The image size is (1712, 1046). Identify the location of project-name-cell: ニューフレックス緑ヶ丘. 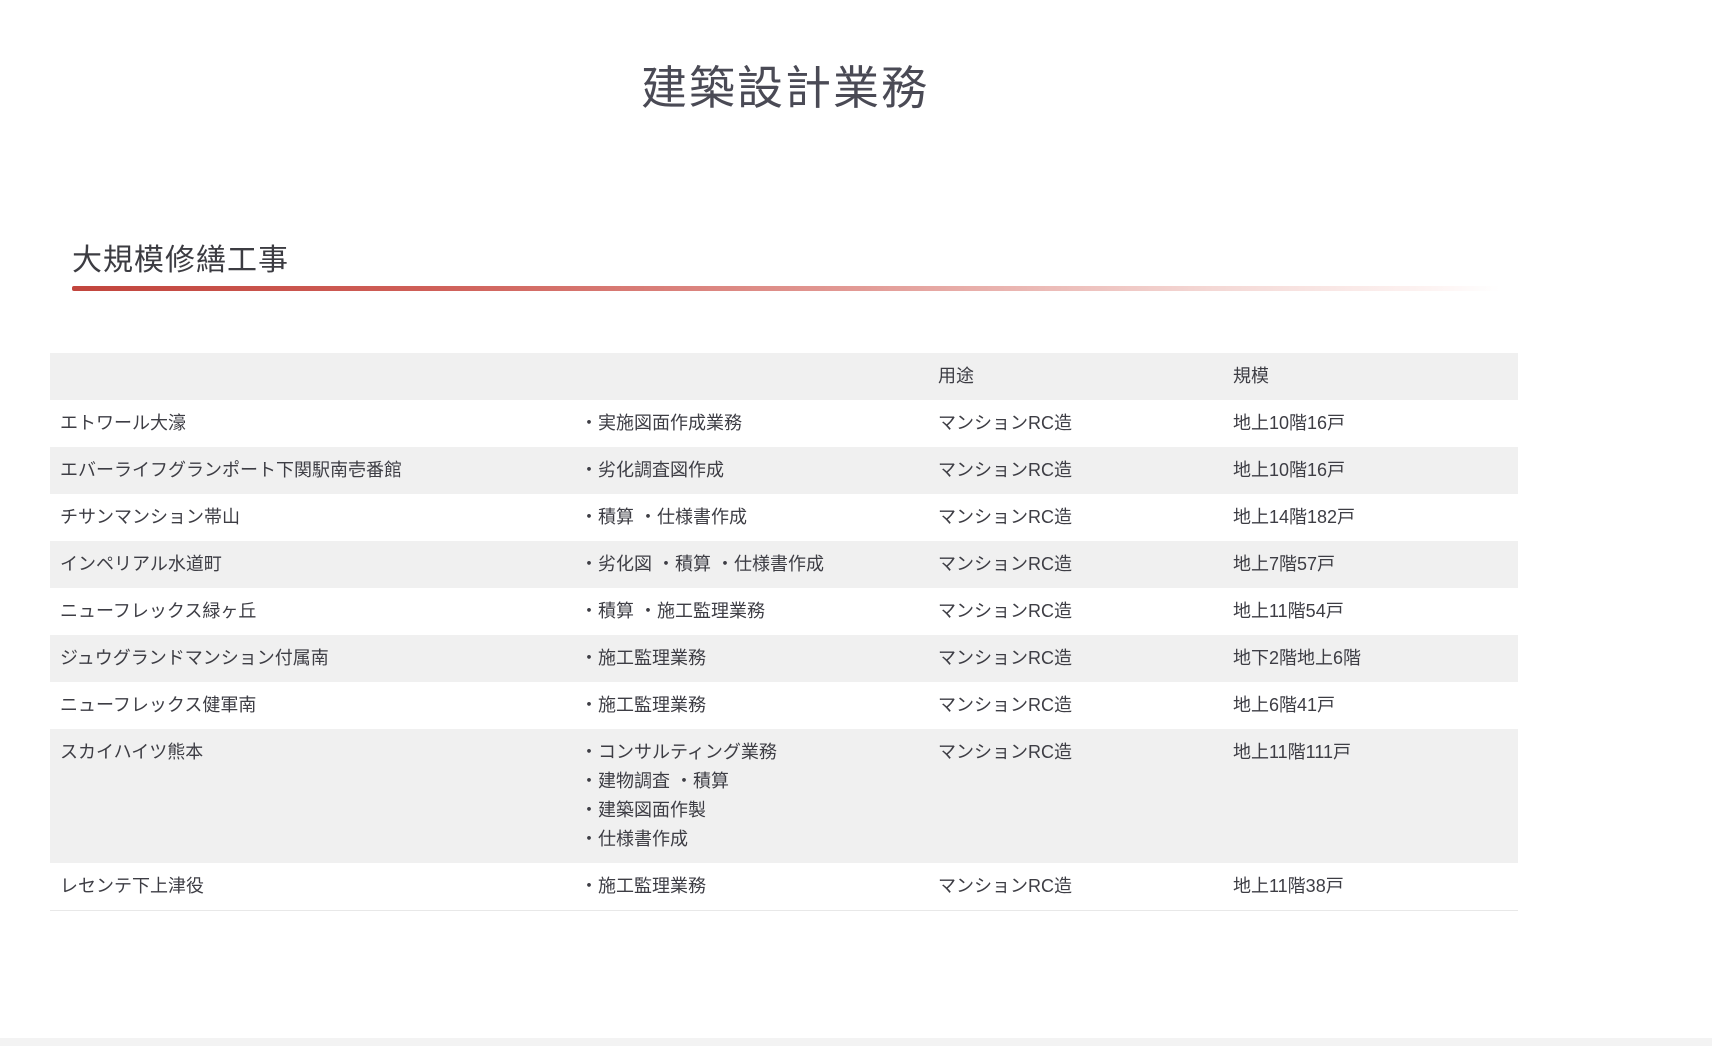
(310, 611).